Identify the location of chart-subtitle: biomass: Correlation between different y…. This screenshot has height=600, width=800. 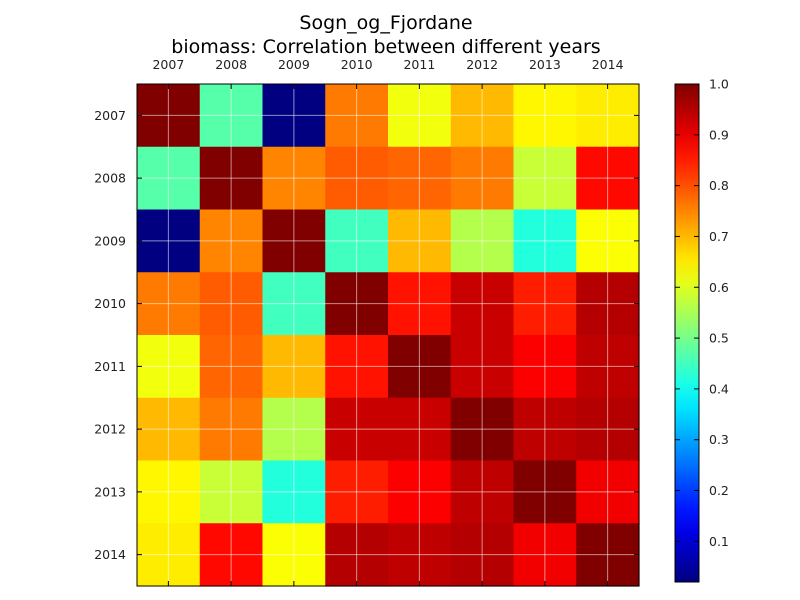
(386, 47).